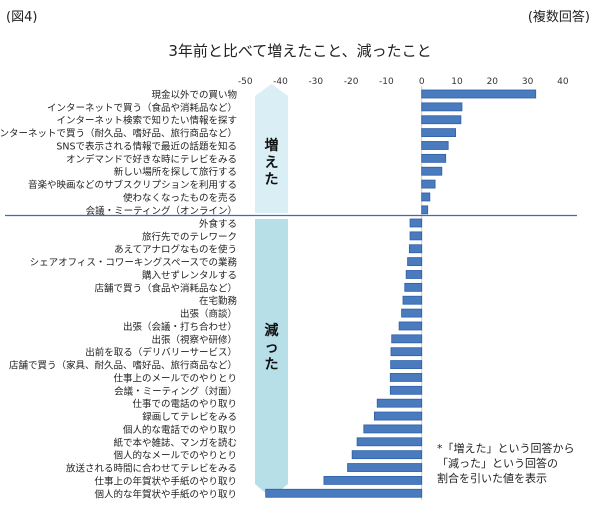  What do you see at coordinates (175, 391) in the screenshot?
I see `category-label: 会議・ミーティング（対面）` at bounding box center [175, 391].